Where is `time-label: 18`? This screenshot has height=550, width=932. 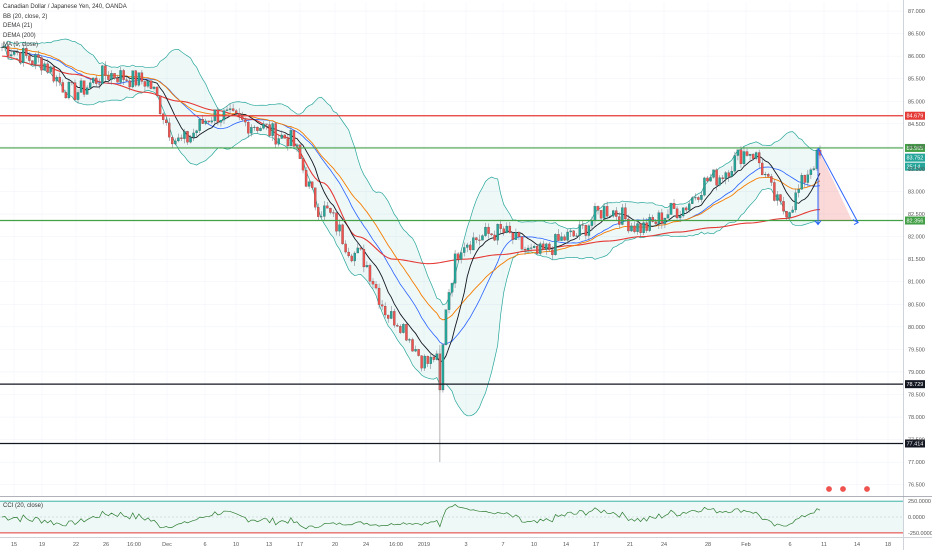
time-label: 18 is located at coordinates (888, 545).